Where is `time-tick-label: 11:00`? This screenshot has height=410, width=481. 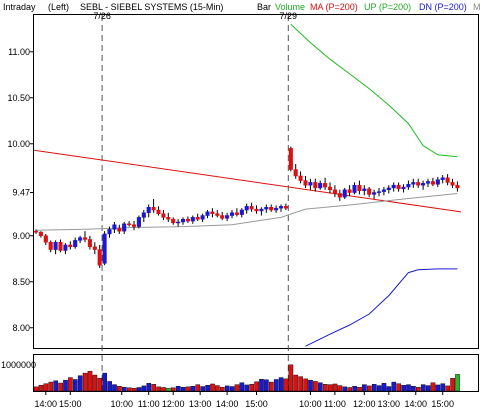
time-tick-label: 11:00 is located at coordinates (149, 404).